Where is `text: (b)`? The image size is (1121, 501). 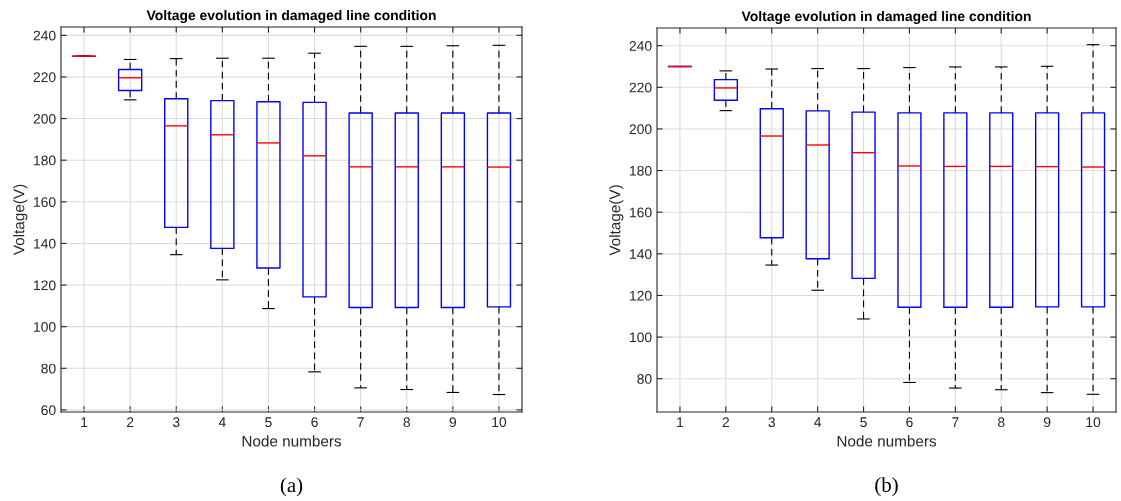
text: (b) is located at coordinates (886, 487).